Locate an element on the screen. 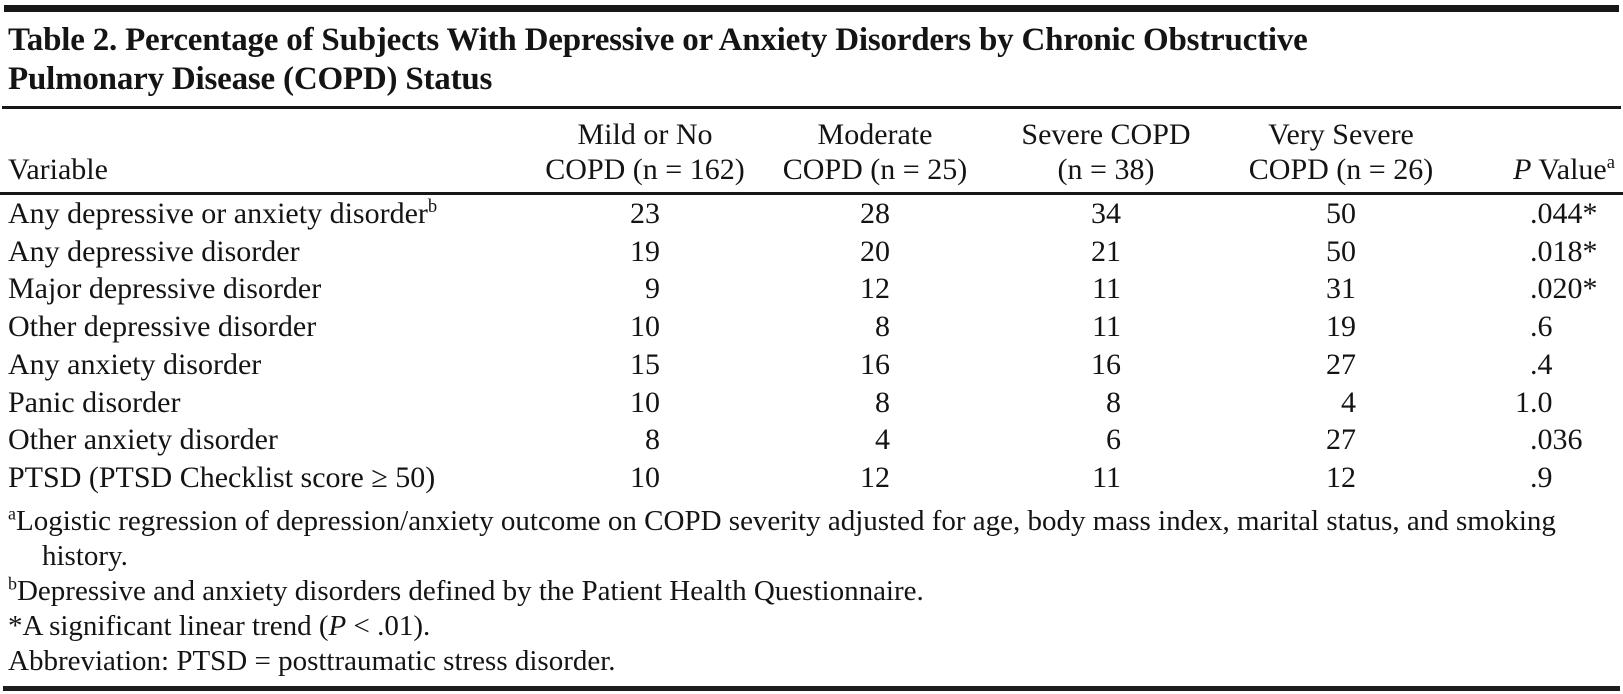  variable-cell: Any depressive or anxiety disorderb is located at coordinates (223, 213).